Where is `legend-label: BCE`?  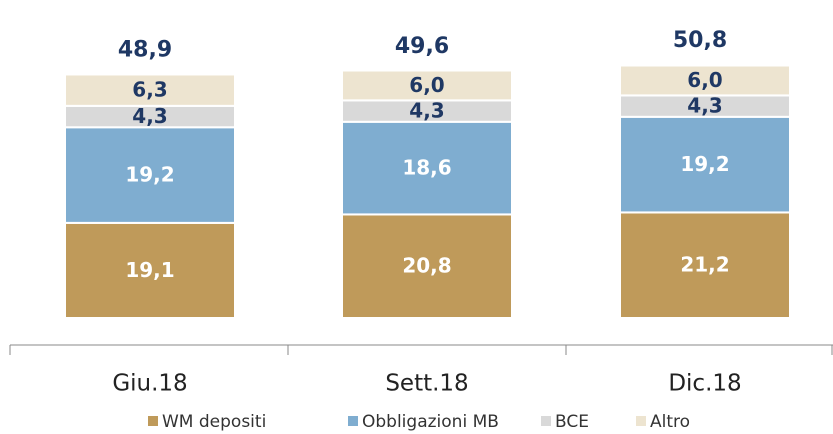 legend-label: BCE is located at coordinates (572, 422).